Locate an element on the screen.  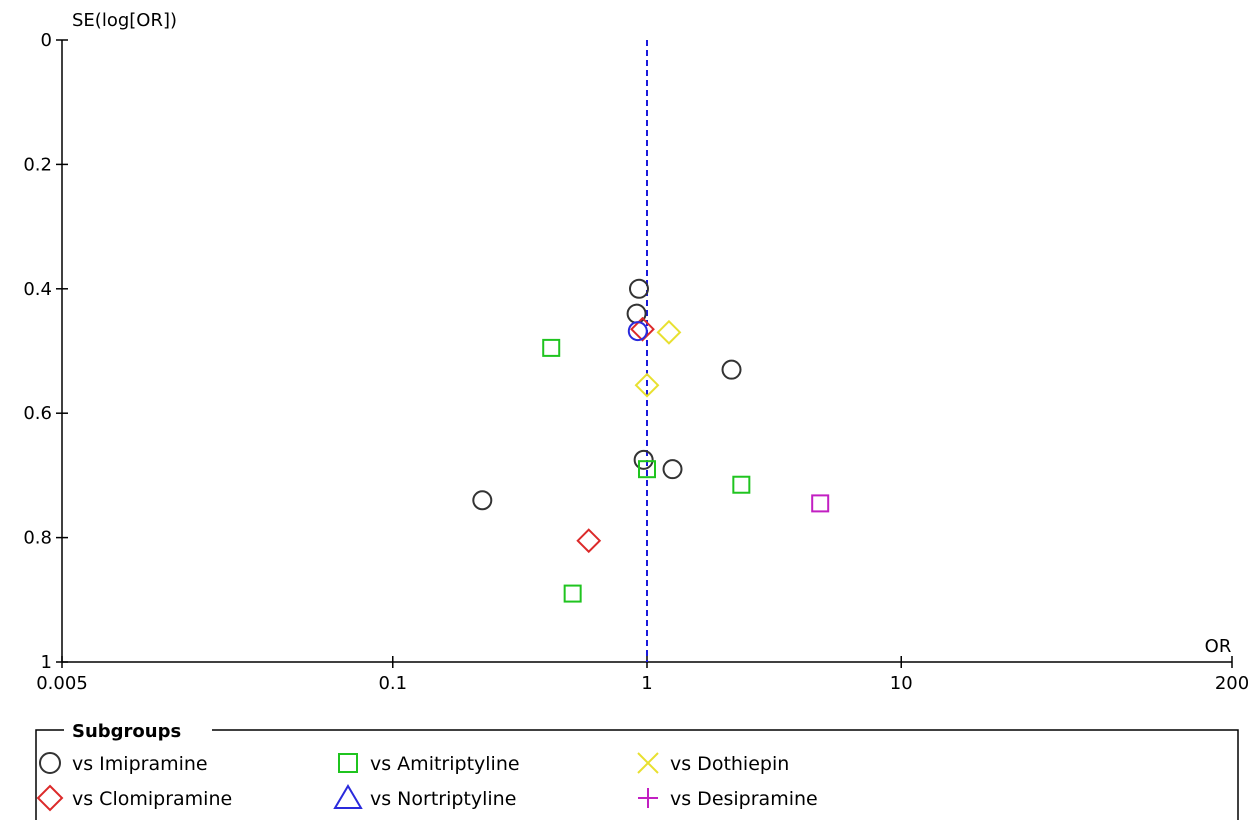
legend-frame is located at coordinates (637, 774).